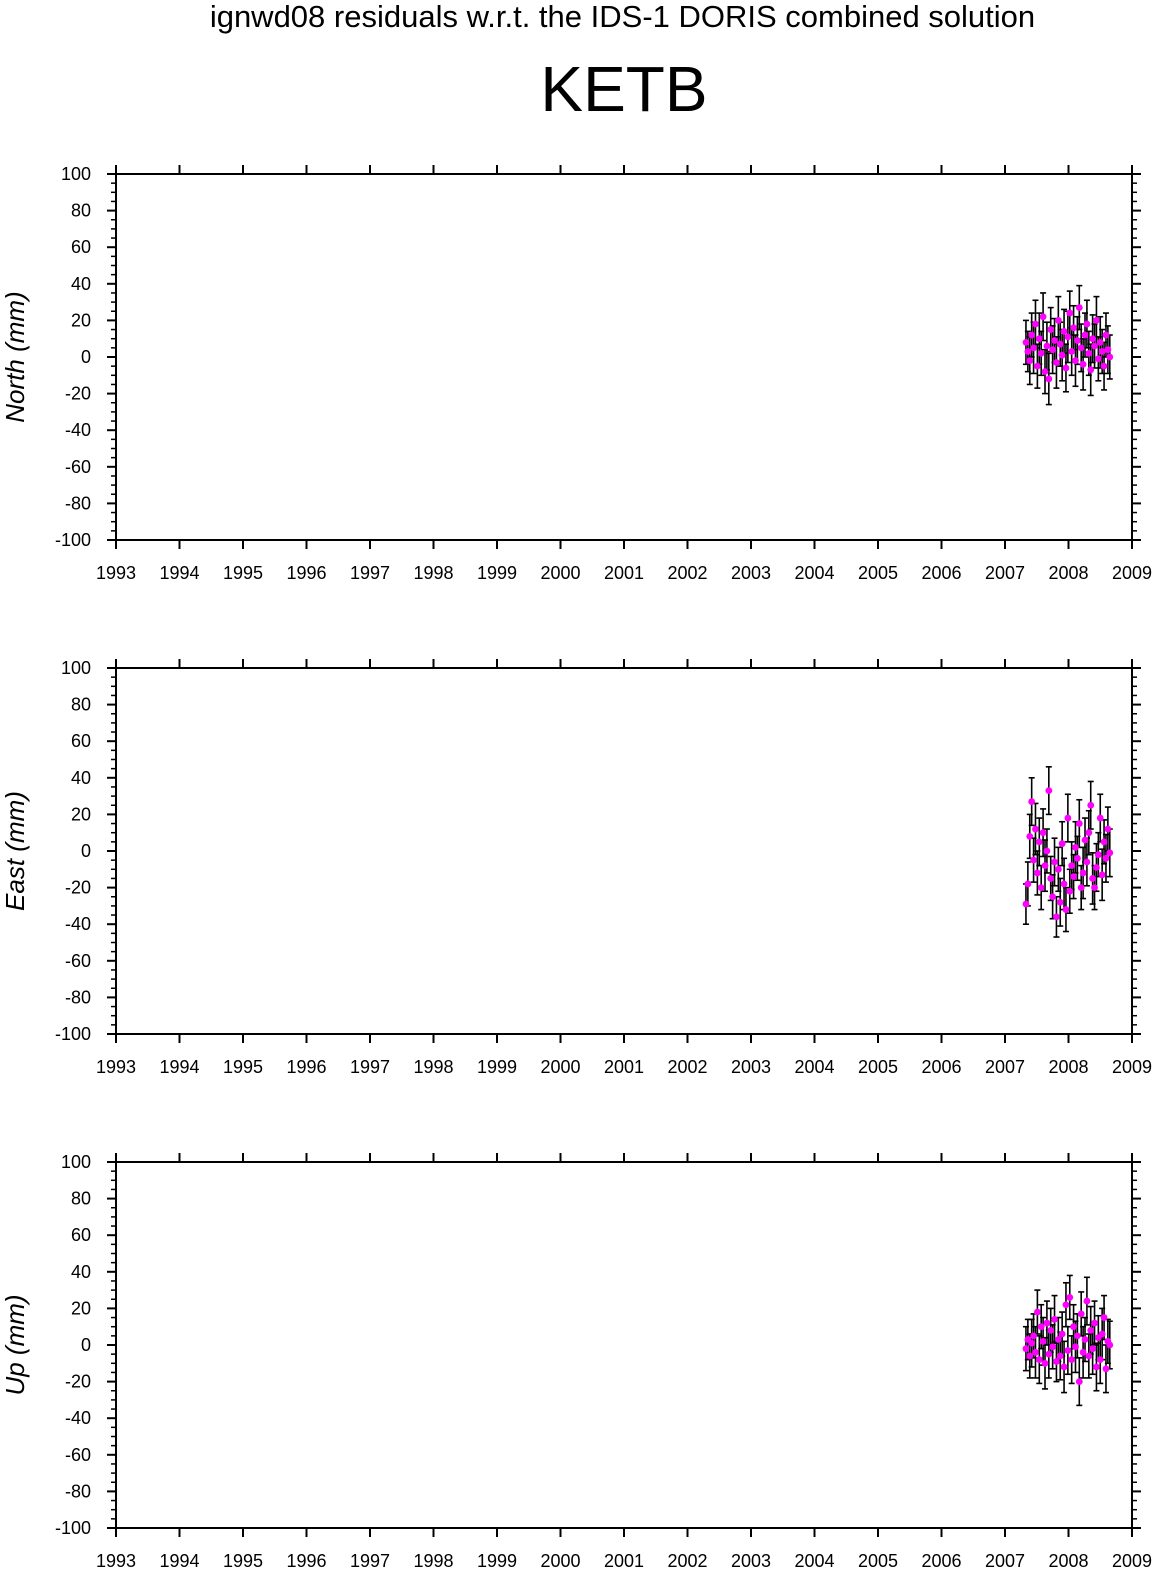 This screenshot has width=1160, height=1575. I want to click on x-tick-label: 2008, so click(1068, 1561).